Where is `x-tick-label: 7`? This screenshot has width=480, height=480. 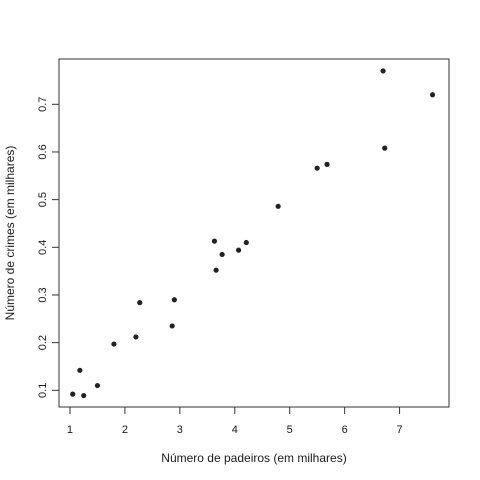 x-tick-label: 7 is located at coordinates (400, 430).